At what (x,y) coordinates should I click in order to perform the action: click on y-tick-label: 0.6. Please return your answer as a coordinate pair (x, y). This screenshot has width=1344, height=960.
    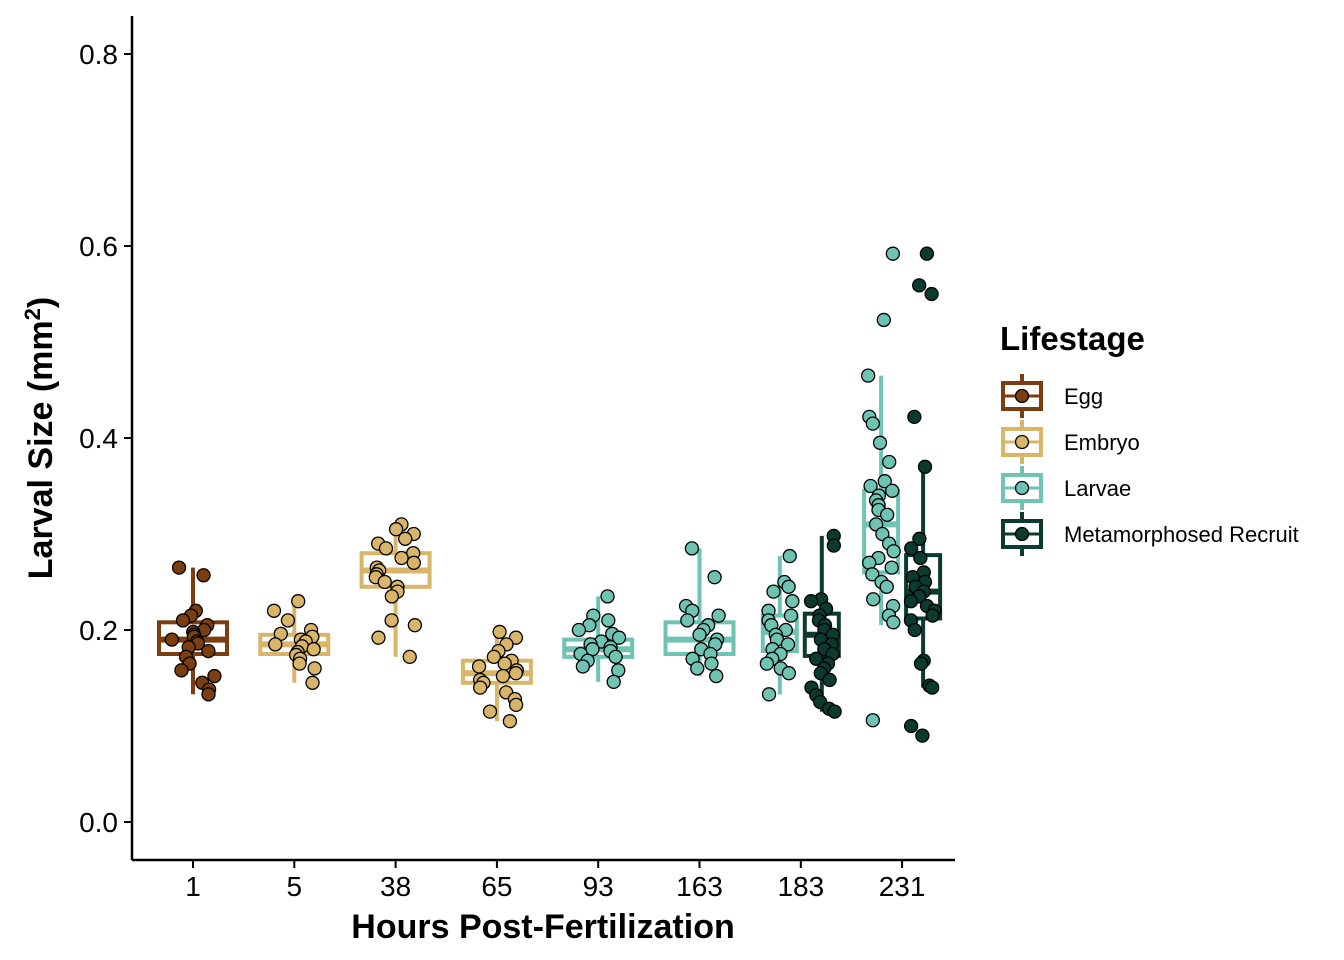
    Looking at the image, I should click on (98, 246).